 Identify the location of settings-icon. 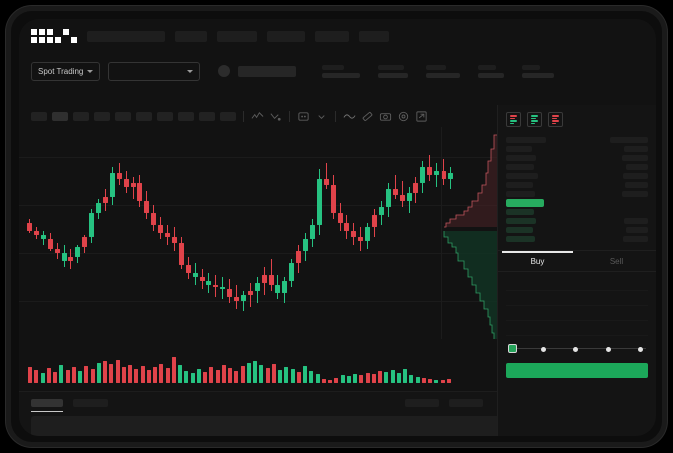
(403, 116).